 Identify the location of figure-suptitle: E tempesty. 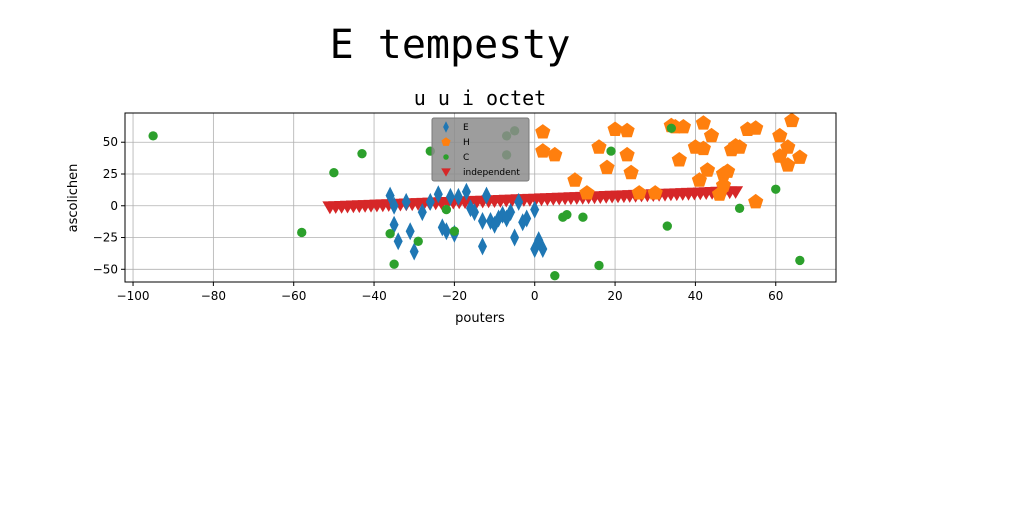
(450, 45).